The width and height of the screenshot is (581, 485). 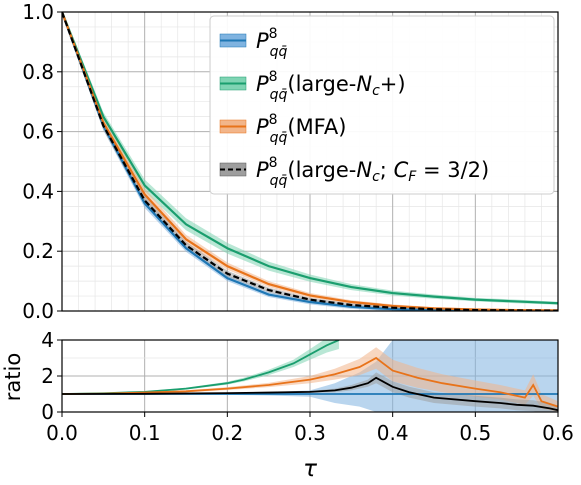 I want to click on x-axis-label: τ, so click(x=310, y=469).